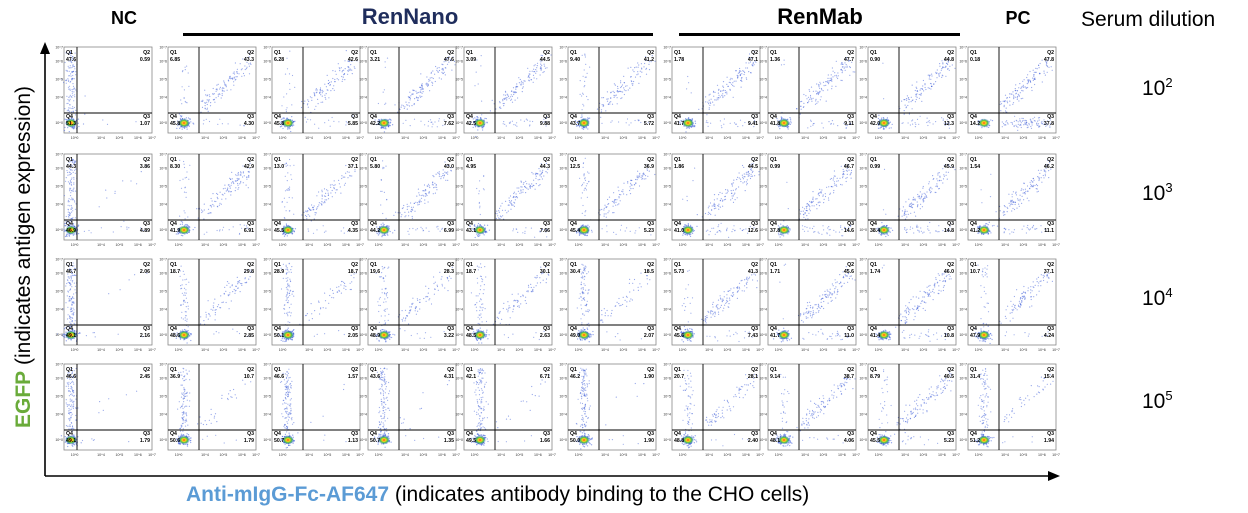  What do you see at coordinates (181, 235) in the screenshot?
I see `panel-r1-c1-dot-q4` at bounding box center [181, 235].